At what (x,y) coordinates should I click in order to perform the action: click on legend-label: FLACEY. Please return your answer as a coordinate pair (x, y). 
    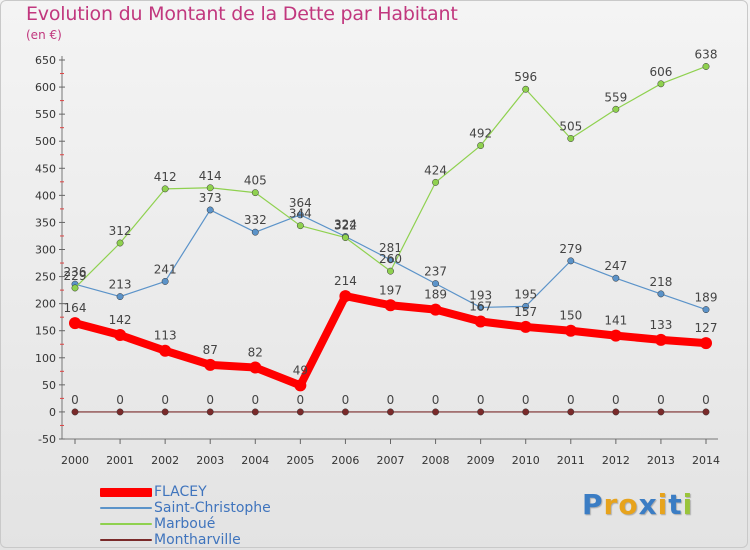
    Looking at the image, I should click on (180, 492).